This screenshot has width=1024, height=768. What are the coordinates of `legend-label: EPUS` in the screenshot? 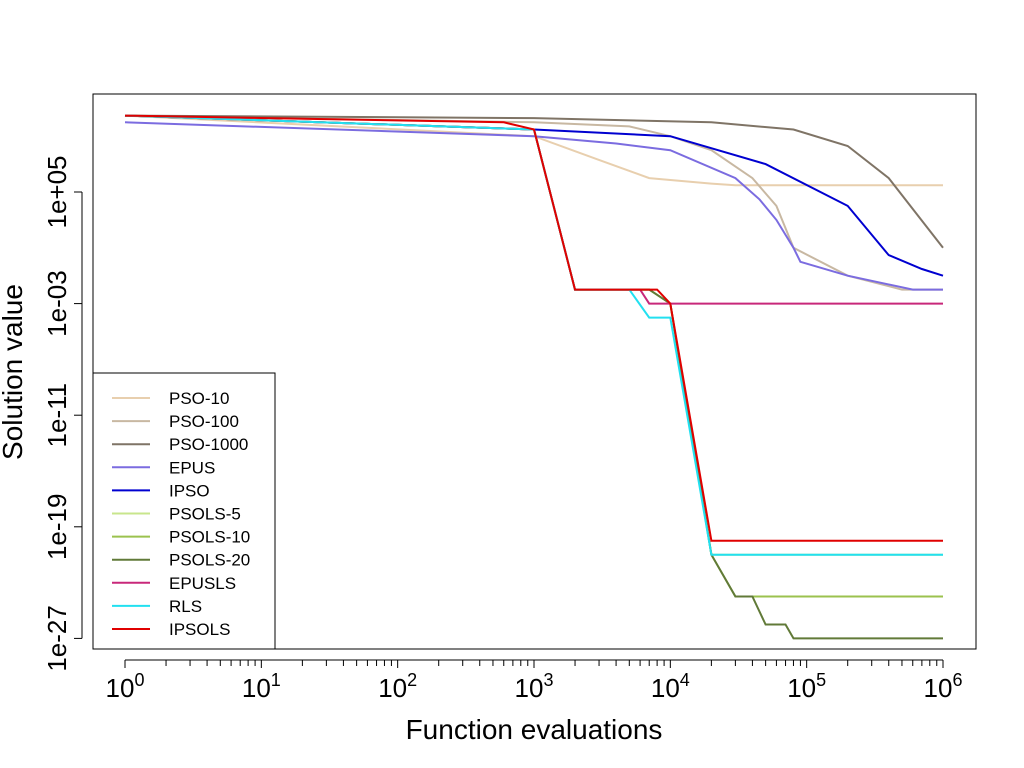 It's located at (192, 467).